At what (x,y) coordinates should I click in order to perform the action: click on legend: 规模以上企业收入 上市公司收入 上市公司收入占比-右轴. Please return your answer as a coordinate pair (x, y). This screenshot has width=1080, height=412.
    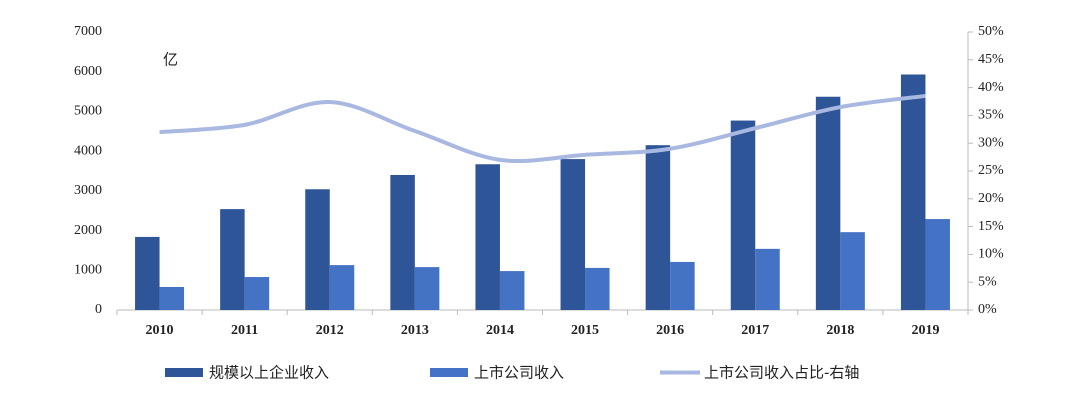
    Looking at the image, I should click on (512, 373).